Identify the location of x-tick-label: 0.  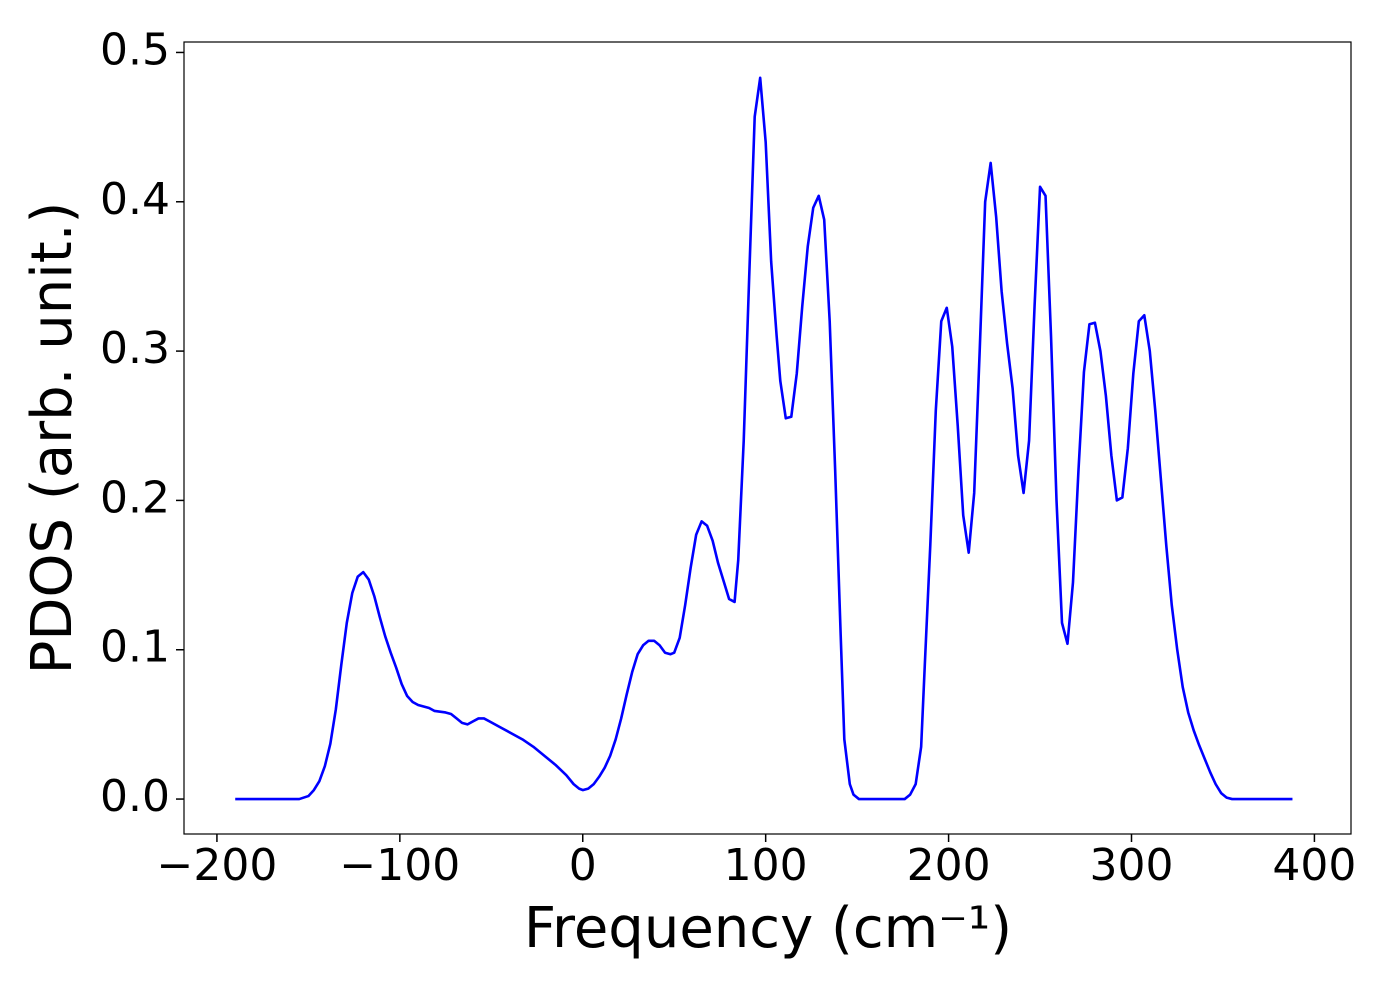
(583, 865).